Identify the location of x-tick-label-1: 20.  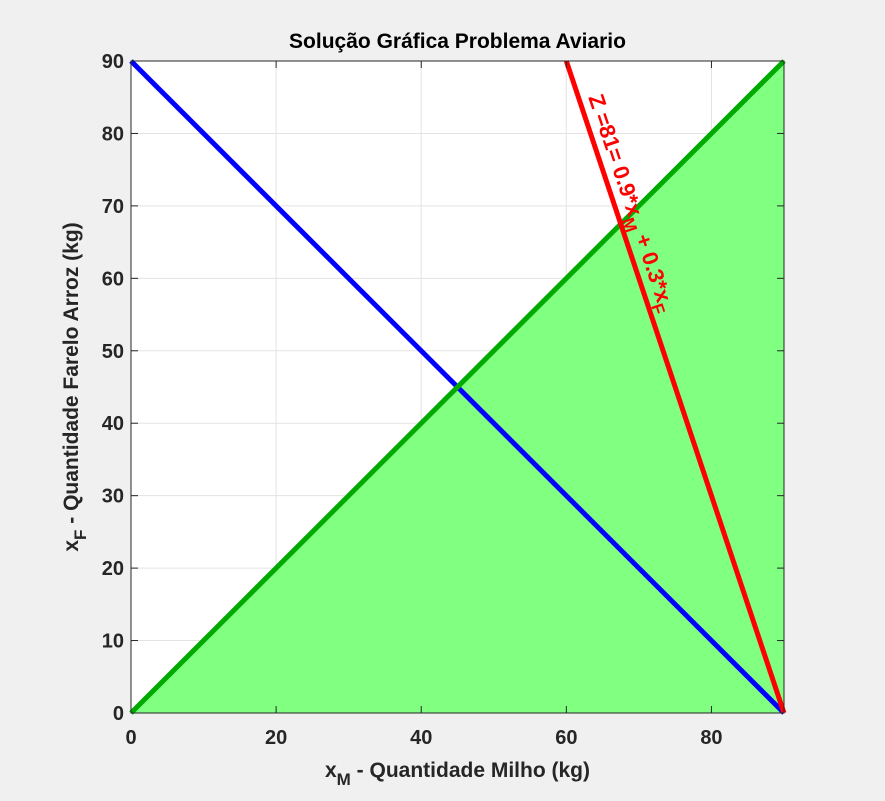
(276, 738).